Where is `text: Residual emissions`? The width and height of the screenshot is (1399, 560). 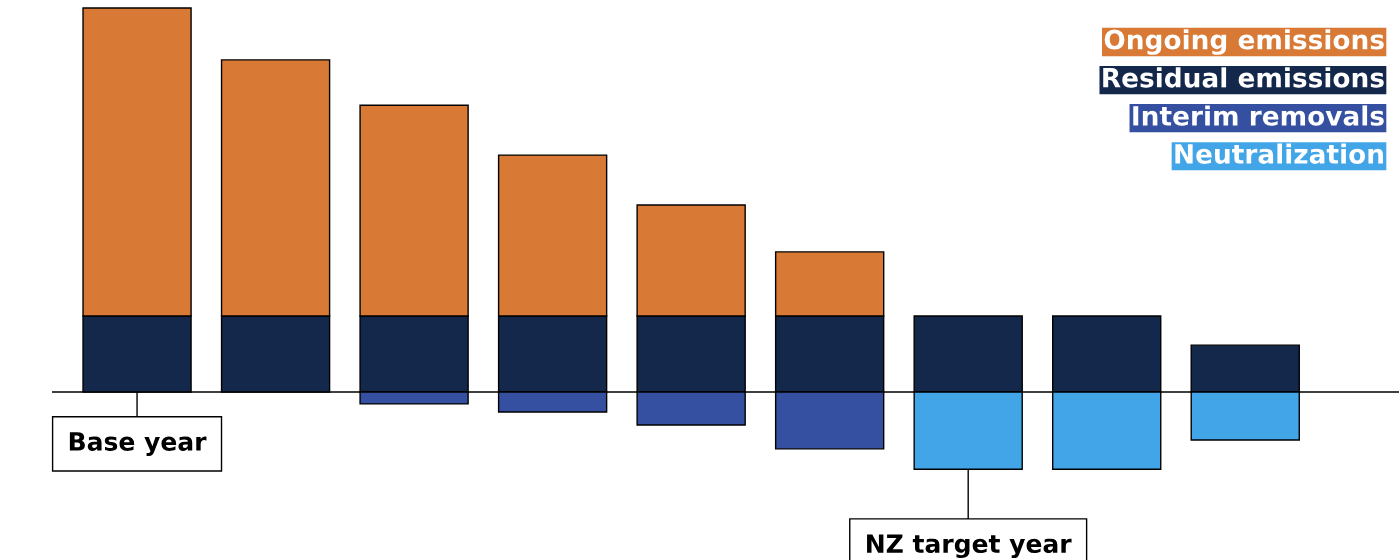 text: Residual emissions is located at coordinates (1243, 77).